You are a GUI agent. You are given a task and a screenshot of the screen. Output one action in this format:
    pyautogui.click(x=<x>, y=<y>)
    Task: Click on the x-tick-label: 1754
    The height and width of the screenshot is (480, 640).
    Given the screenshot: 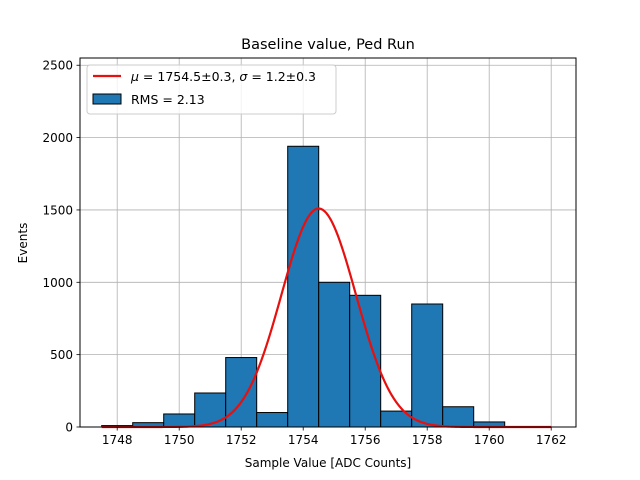 What is the action you would take?
    pyautogui.click(x=303, y=440)
    